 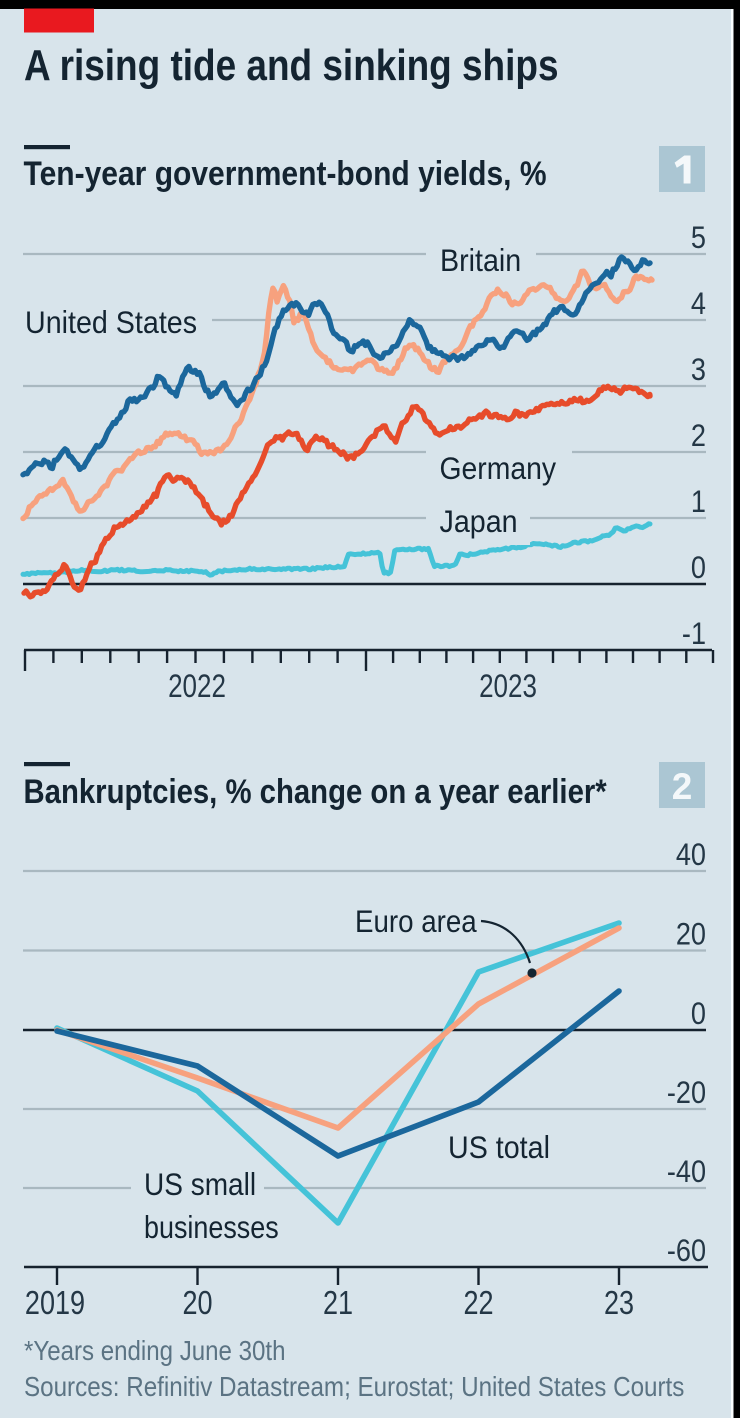 I want to click on svg-text: Germany, so click(x=498, y=469).